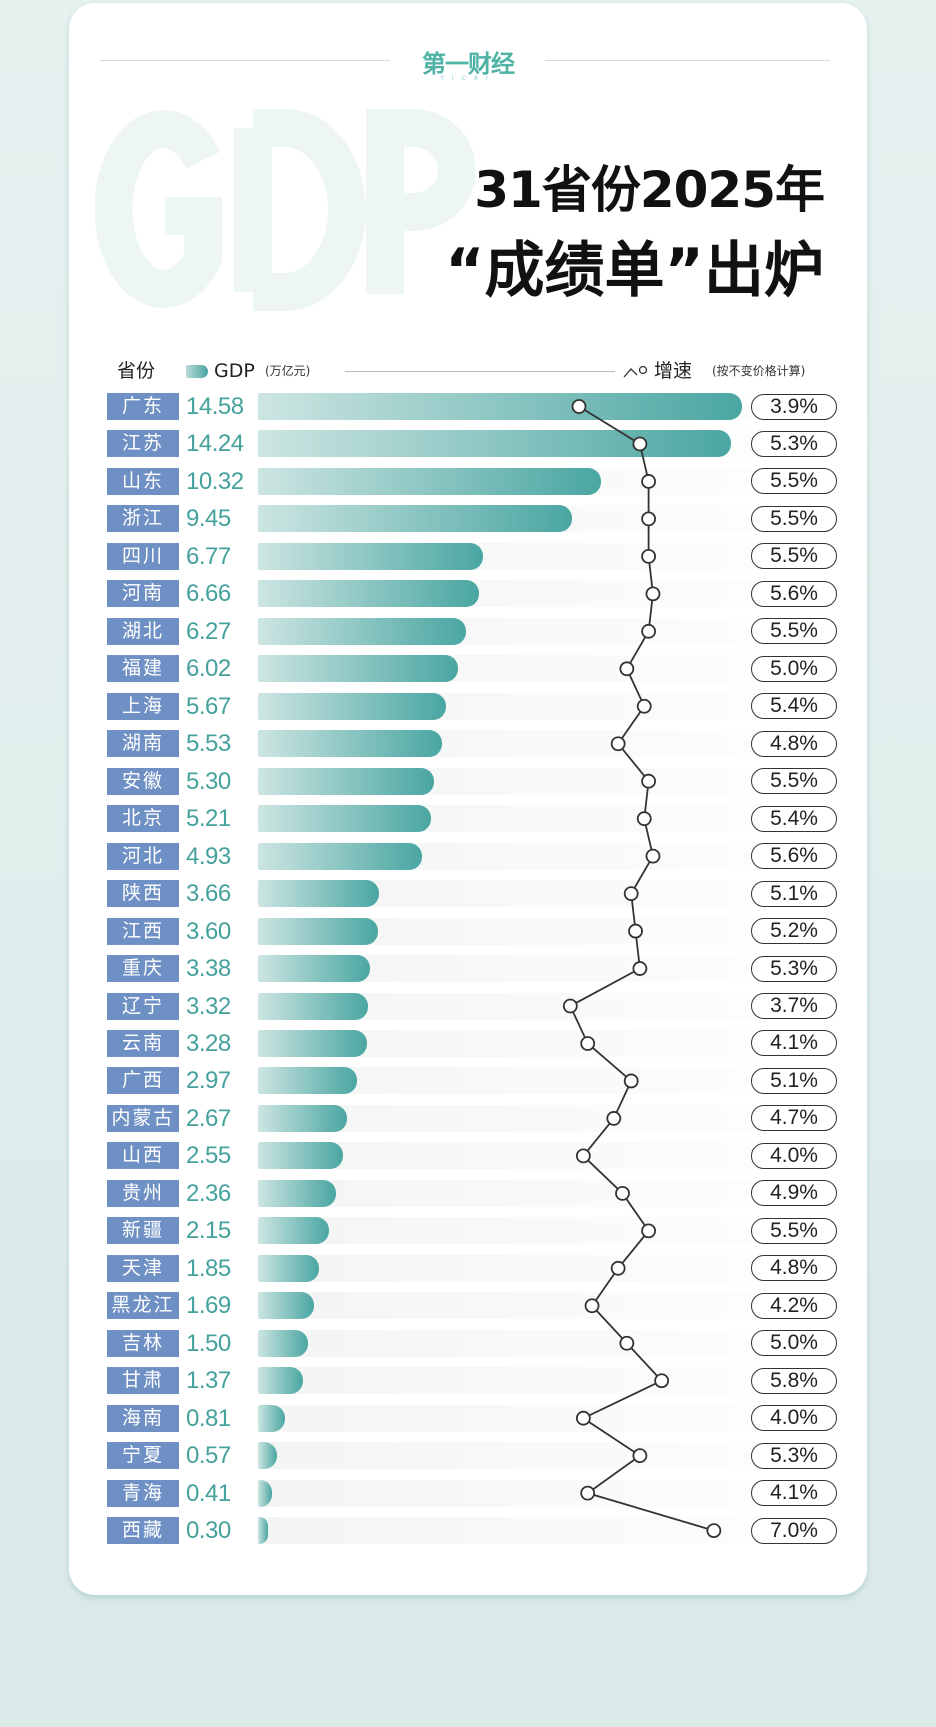  Describe the element at coordinates (143, 1268) in the screenshot. I see `province-label: 天津` at that location.